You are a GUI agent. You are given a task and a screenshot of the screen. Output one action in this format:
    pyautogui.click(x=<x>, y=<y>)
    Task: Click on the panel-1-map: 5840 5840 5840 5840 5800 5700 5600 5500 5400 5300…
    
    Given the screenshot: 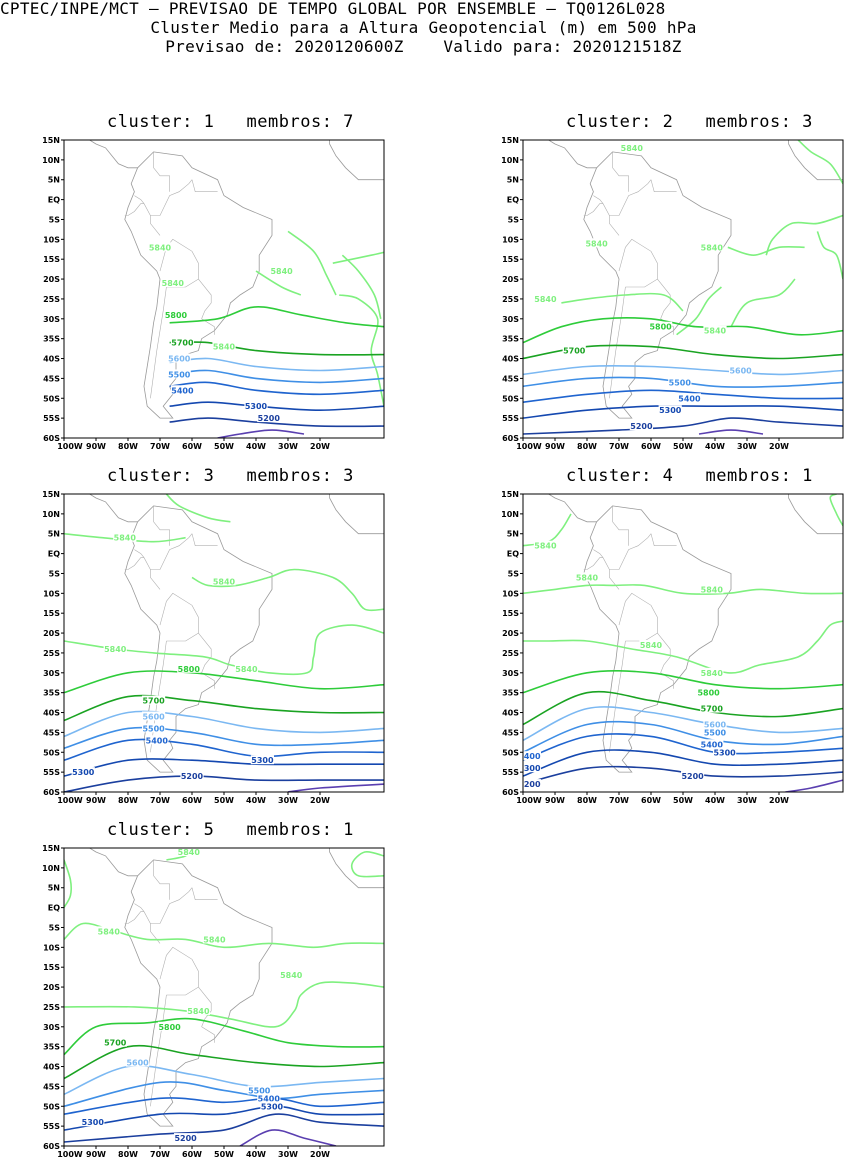 What is the action you would take?
    pyautogui.click(x=210, y=291)
    